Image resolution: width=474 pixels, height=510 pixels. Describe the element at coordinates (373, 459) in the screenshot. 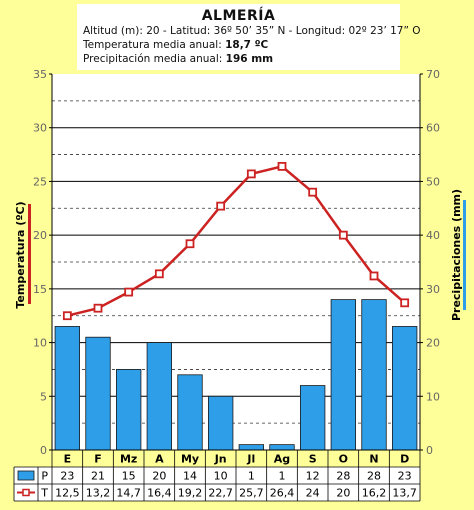

I see `category-label: N` at that location.